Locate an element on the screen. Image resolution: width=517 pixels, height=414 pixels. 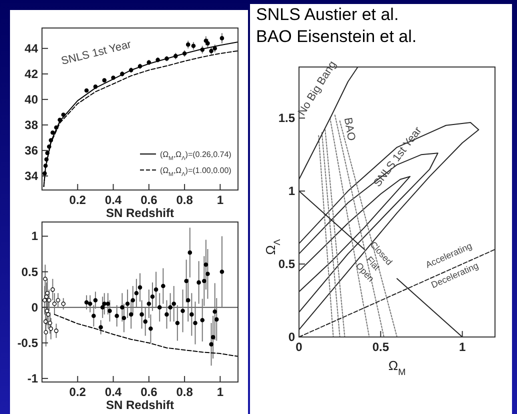
y-tick-label: -1 is located at coordinates (32, 378).